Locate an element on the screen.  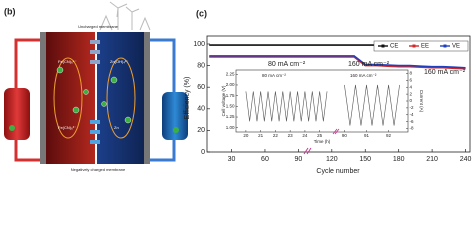
x-tick-label: 90 is located at coordinates (298, 159).